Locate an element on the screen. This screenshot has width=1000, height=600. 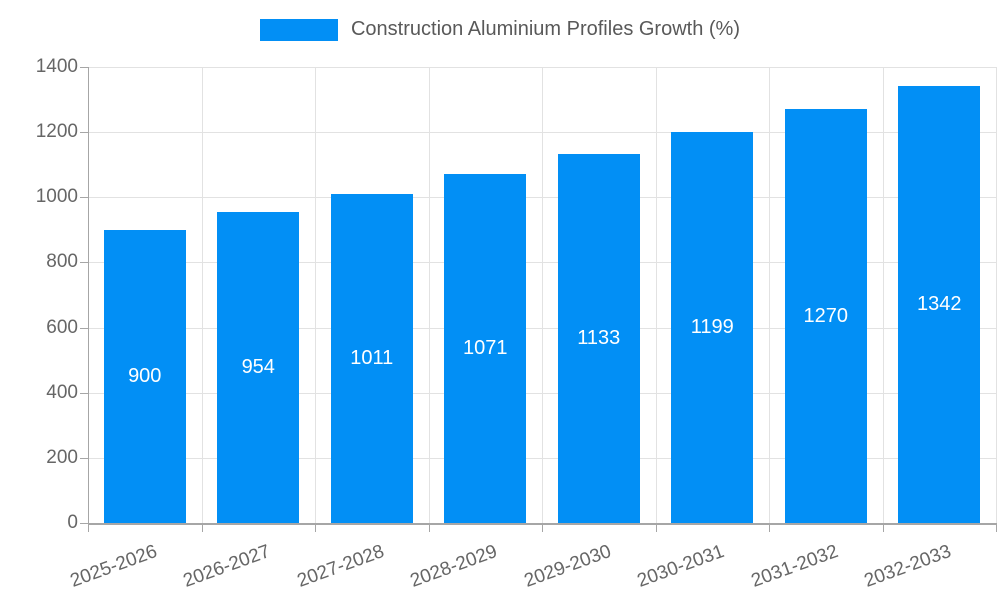
bar-value-label: 1270 is located at coordinates (826, 315).